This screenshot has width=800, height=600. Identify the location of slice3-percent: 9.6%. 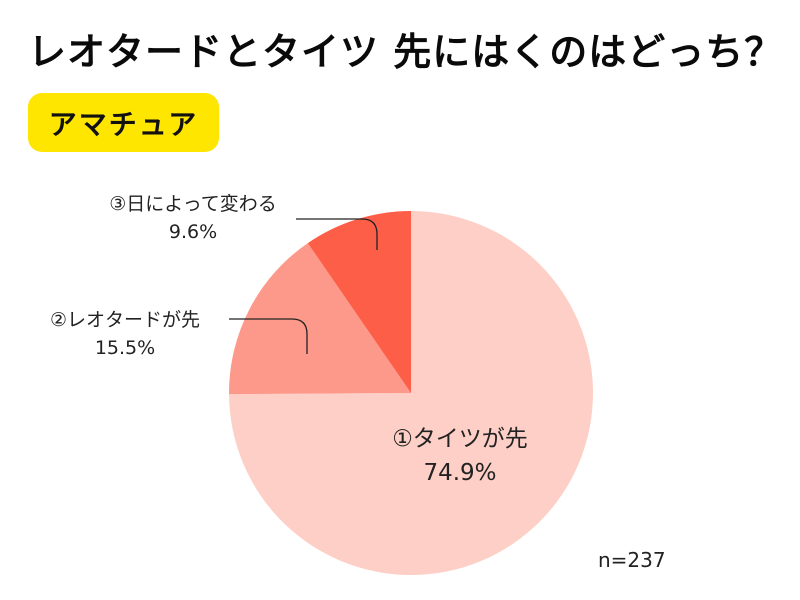
(193, 232).